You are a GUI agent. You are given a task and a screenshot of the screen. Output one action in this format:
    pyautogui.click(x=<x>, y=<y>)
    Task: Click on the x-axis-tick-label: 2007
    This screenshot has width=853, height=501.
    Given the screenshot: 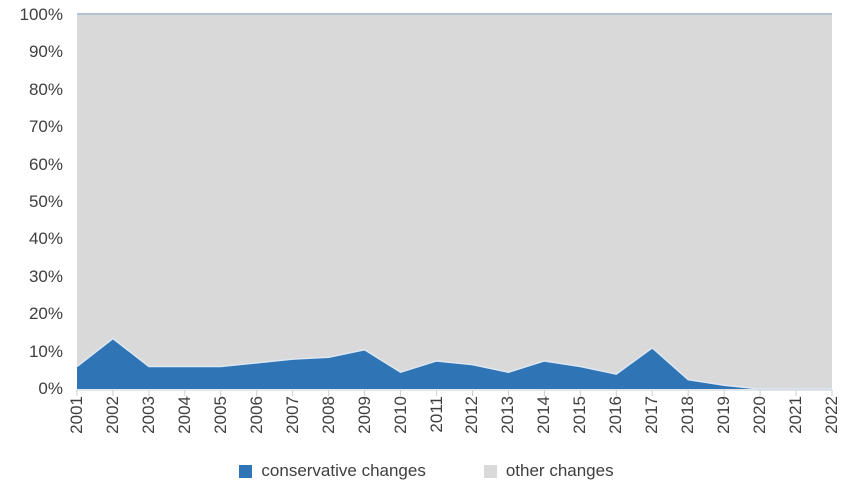 What is the action you would take?
    pyautogui.click(x=292, y=415)
    